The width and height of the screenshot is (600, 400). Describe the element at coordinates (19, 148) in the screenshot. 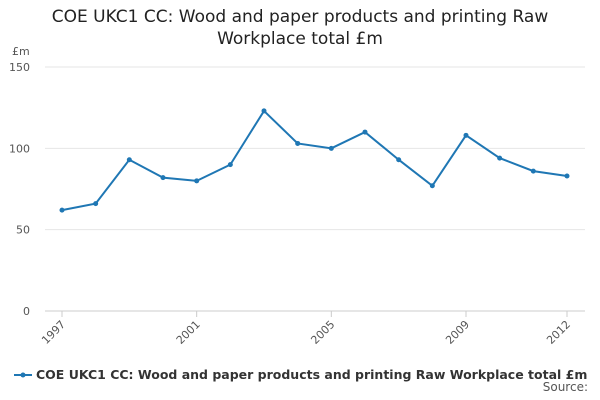

I see `y-tick-label: 100` at that location.